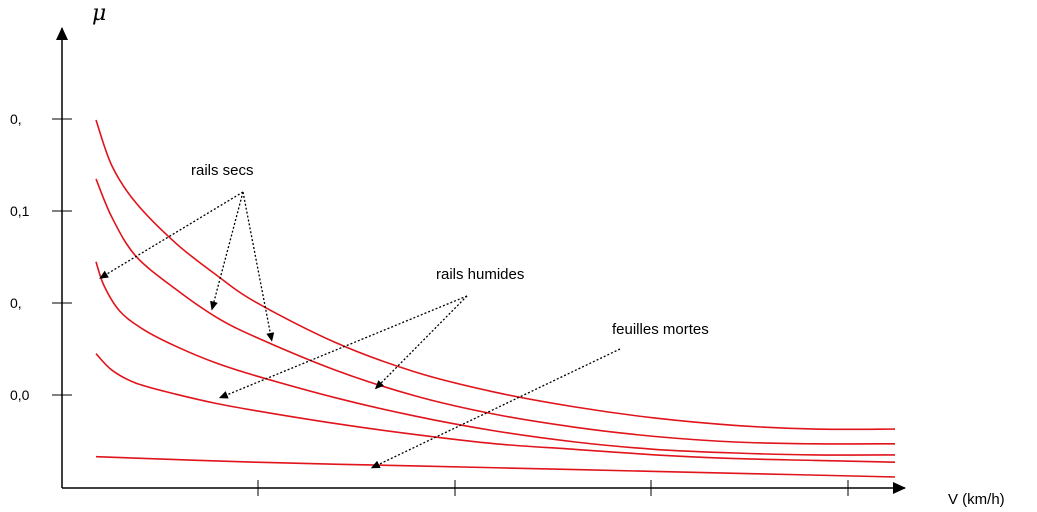 Image resolution: width=1037 pixels, height=512 pixels. I want to click on annotation-label-rails-secs: rails secs, so click(222, 170).